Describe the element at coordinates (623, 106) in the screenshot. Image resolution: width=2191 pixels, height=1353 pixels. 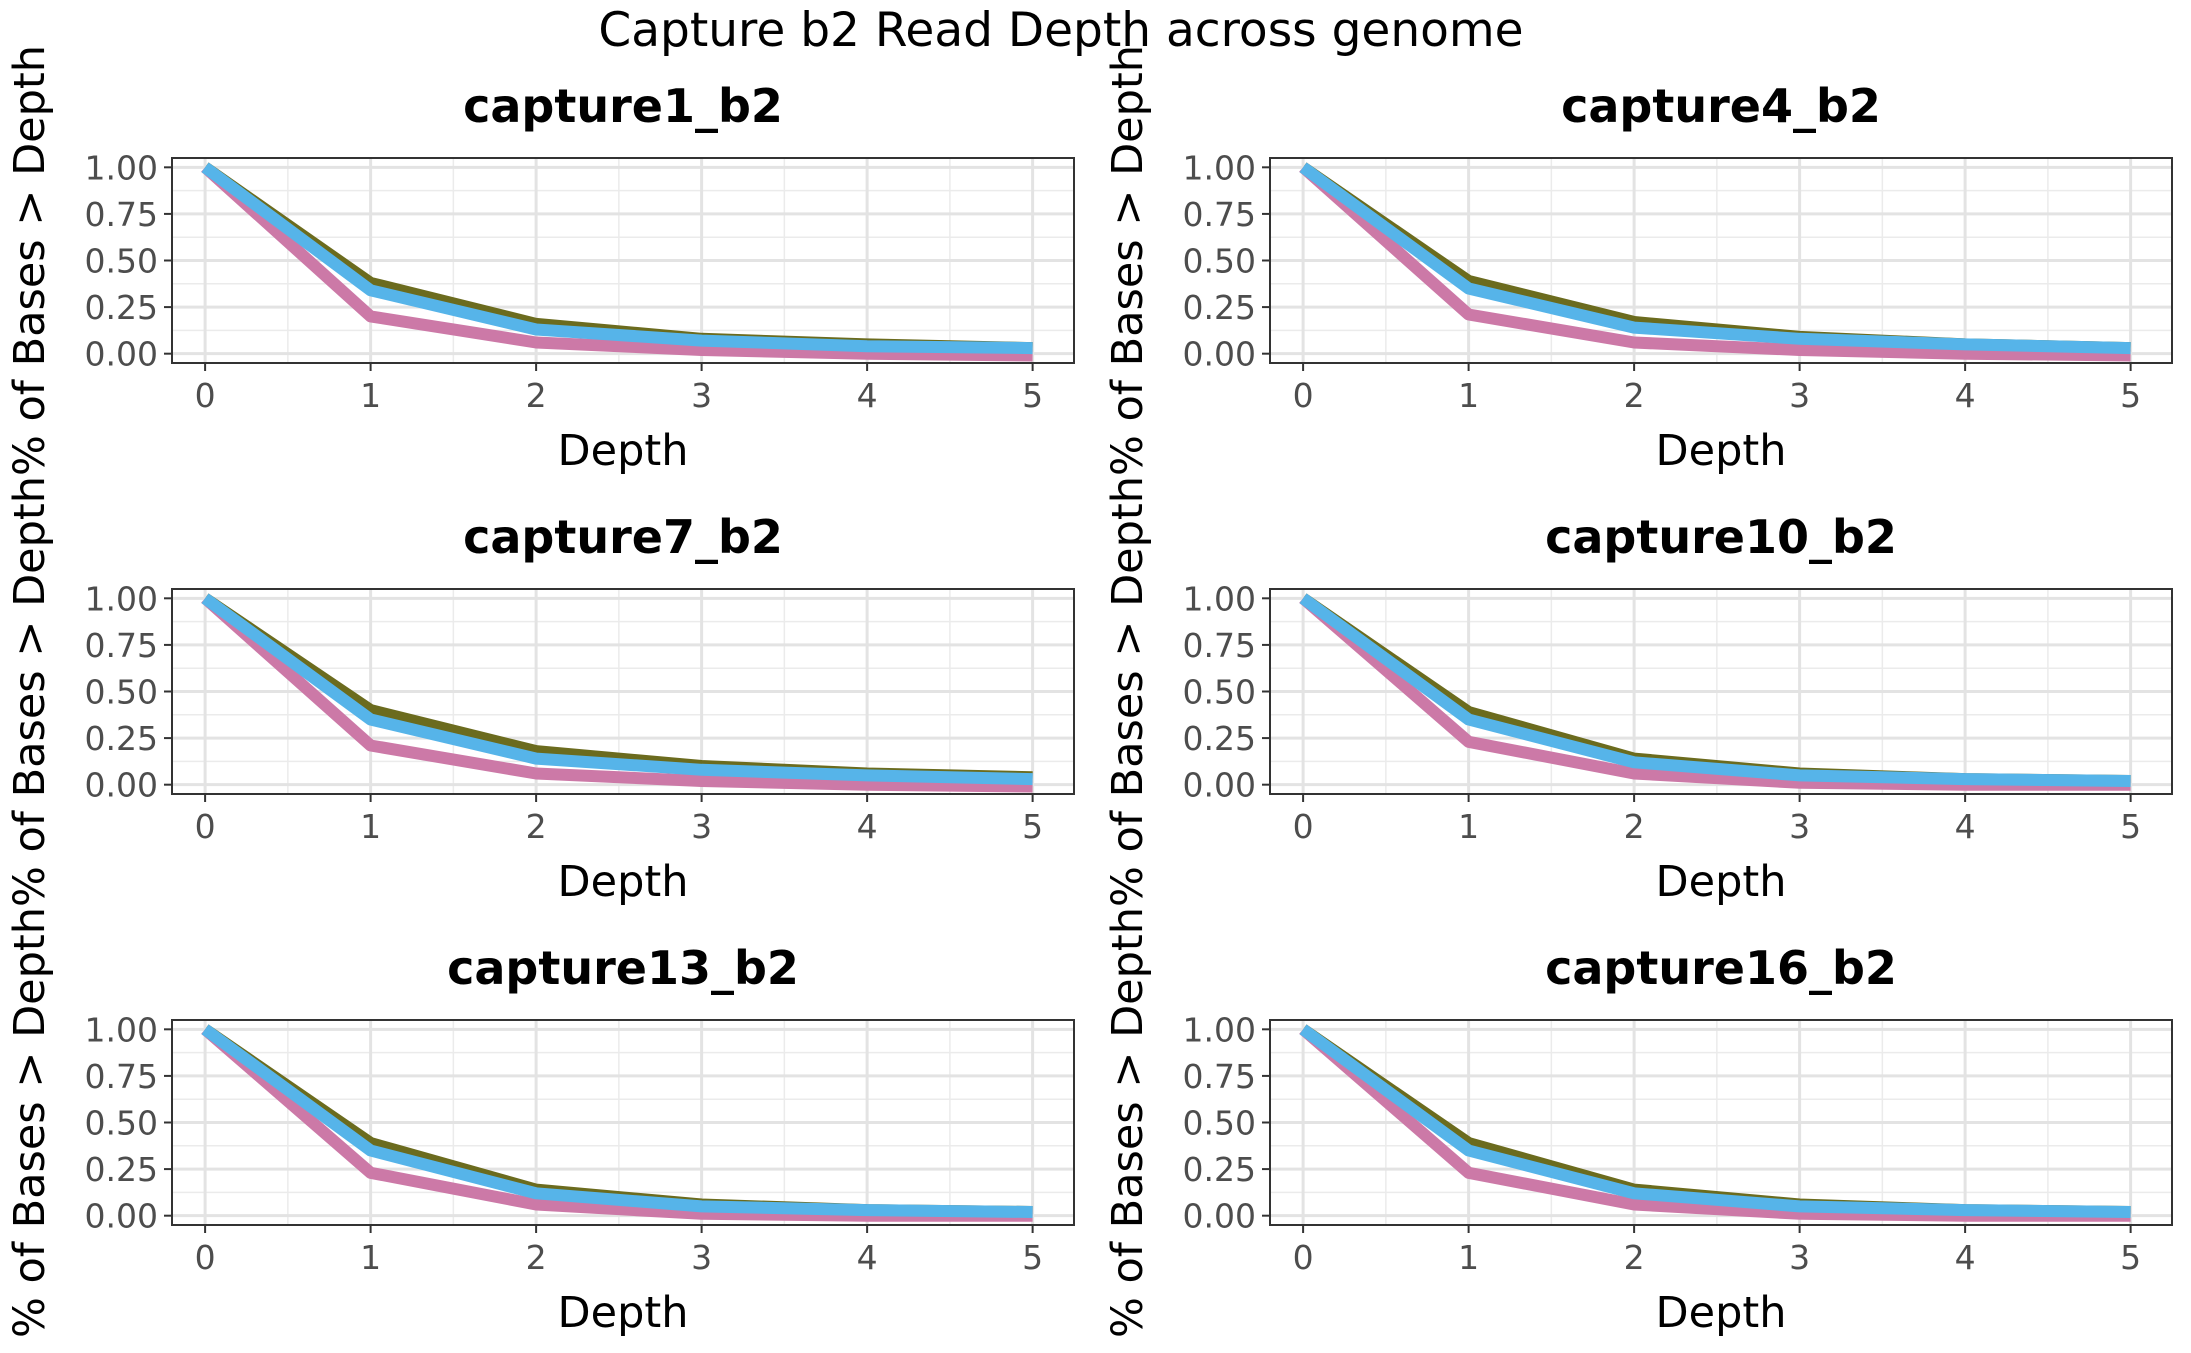
I see `panel-title: capture1_b2` at that location.